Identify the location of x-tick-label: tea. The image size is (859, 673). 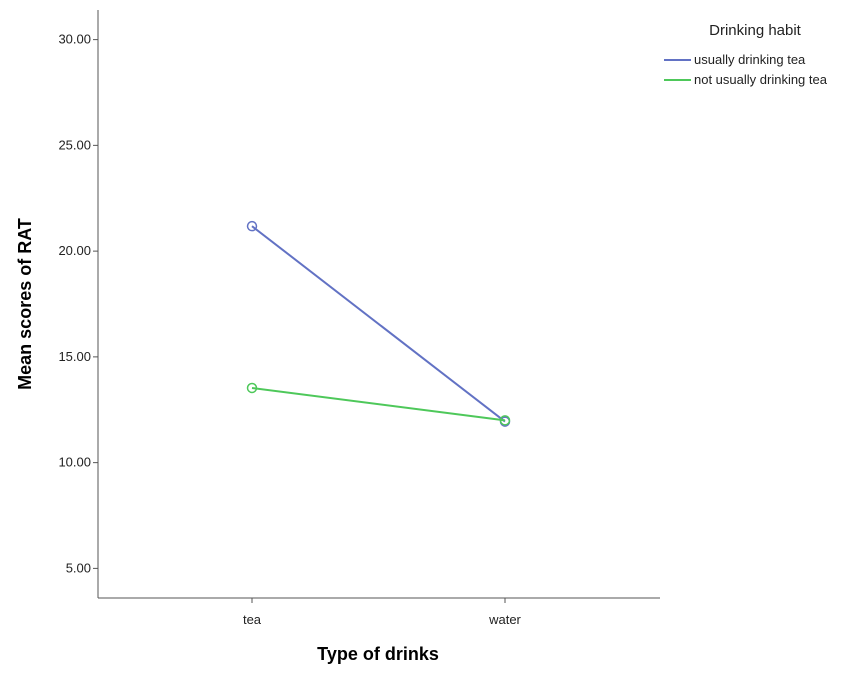
(252, 619).